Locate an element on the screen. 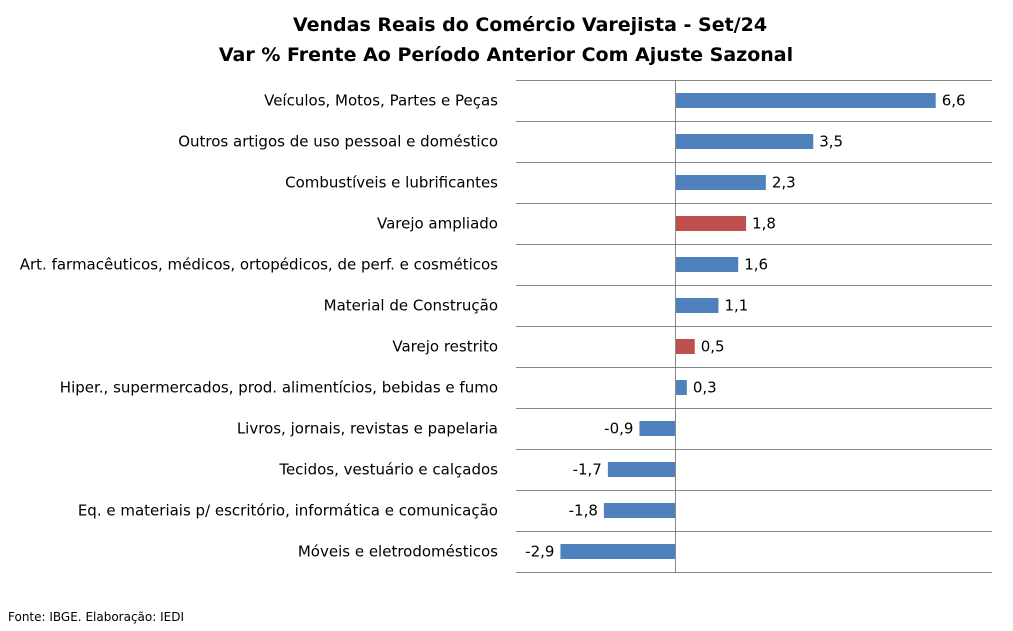 The width and height of the screenshot is (1013, 631). category-label: Varejo restrito is located at coordinates (445, 347).